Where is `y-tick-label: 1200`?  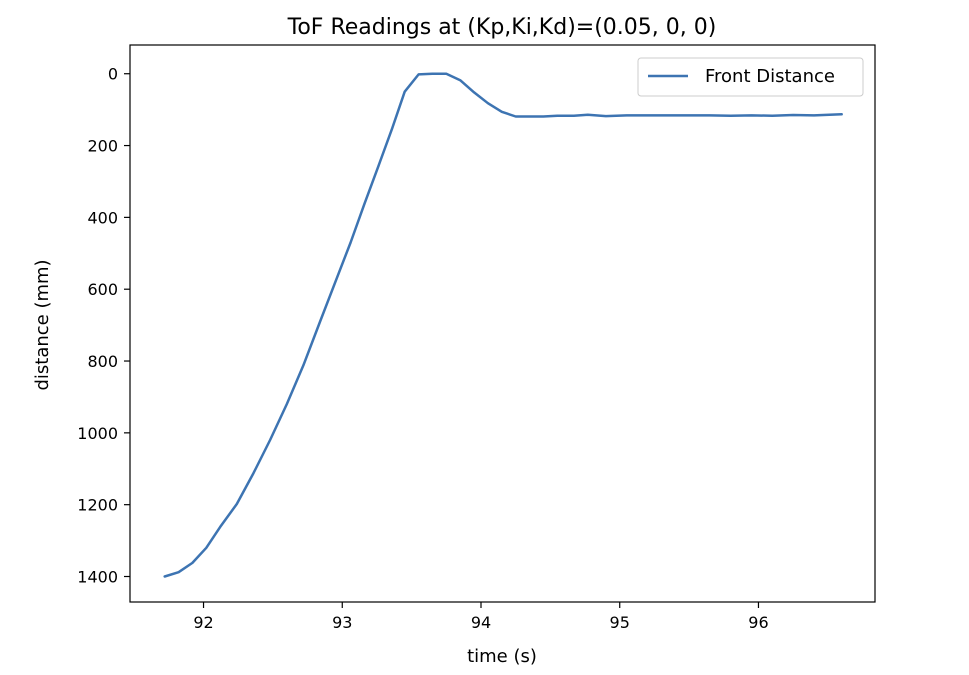 y-tick-label: 1200 is located at coordinates (97, 505).